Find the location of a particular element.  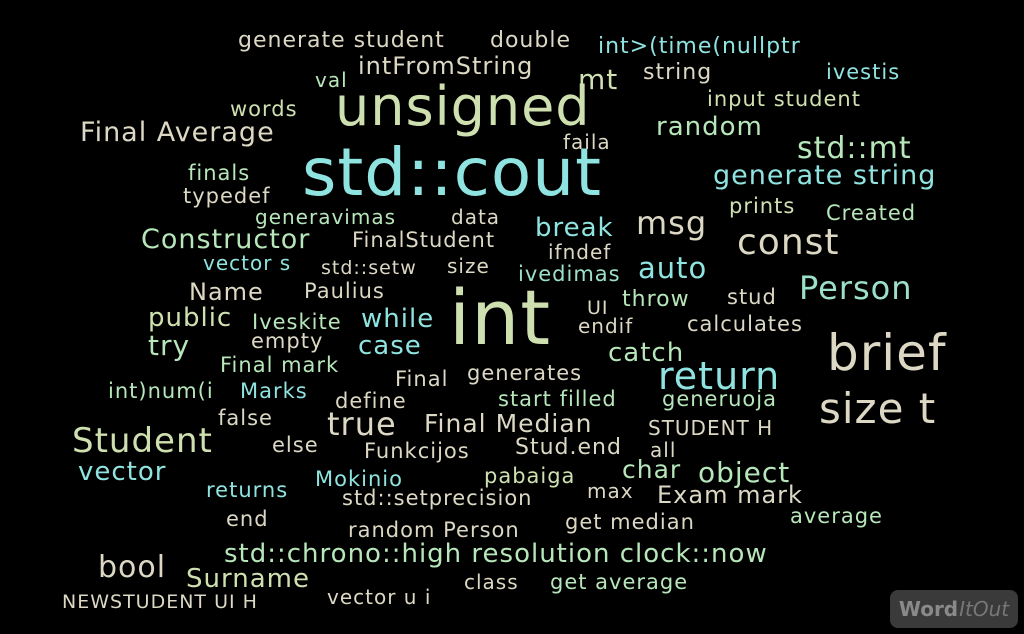

word-double: double is located at coordinates (530, 40).